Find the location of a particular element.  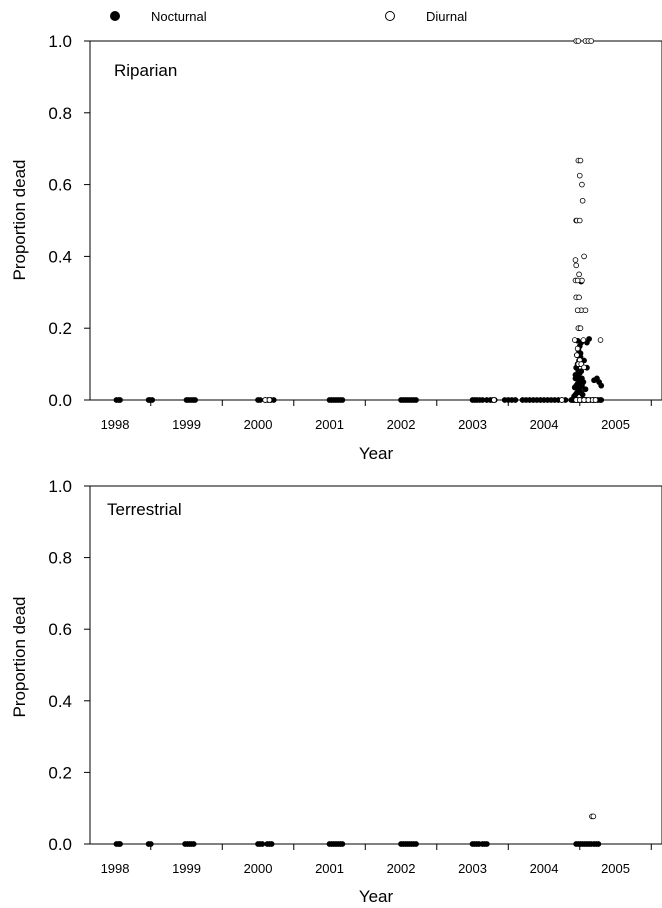

legend: Nocturnal Diurnal is located at coordinates (288, 16).